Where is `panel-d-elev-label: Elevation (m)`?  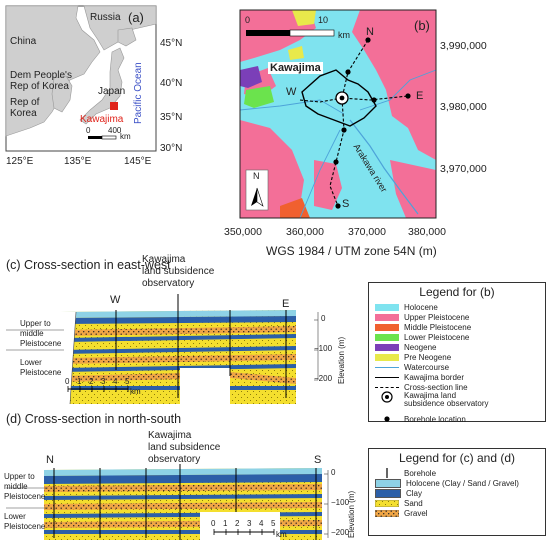
panel-d-elev-label: Elevation (m) is located at coordinates (351, 514).